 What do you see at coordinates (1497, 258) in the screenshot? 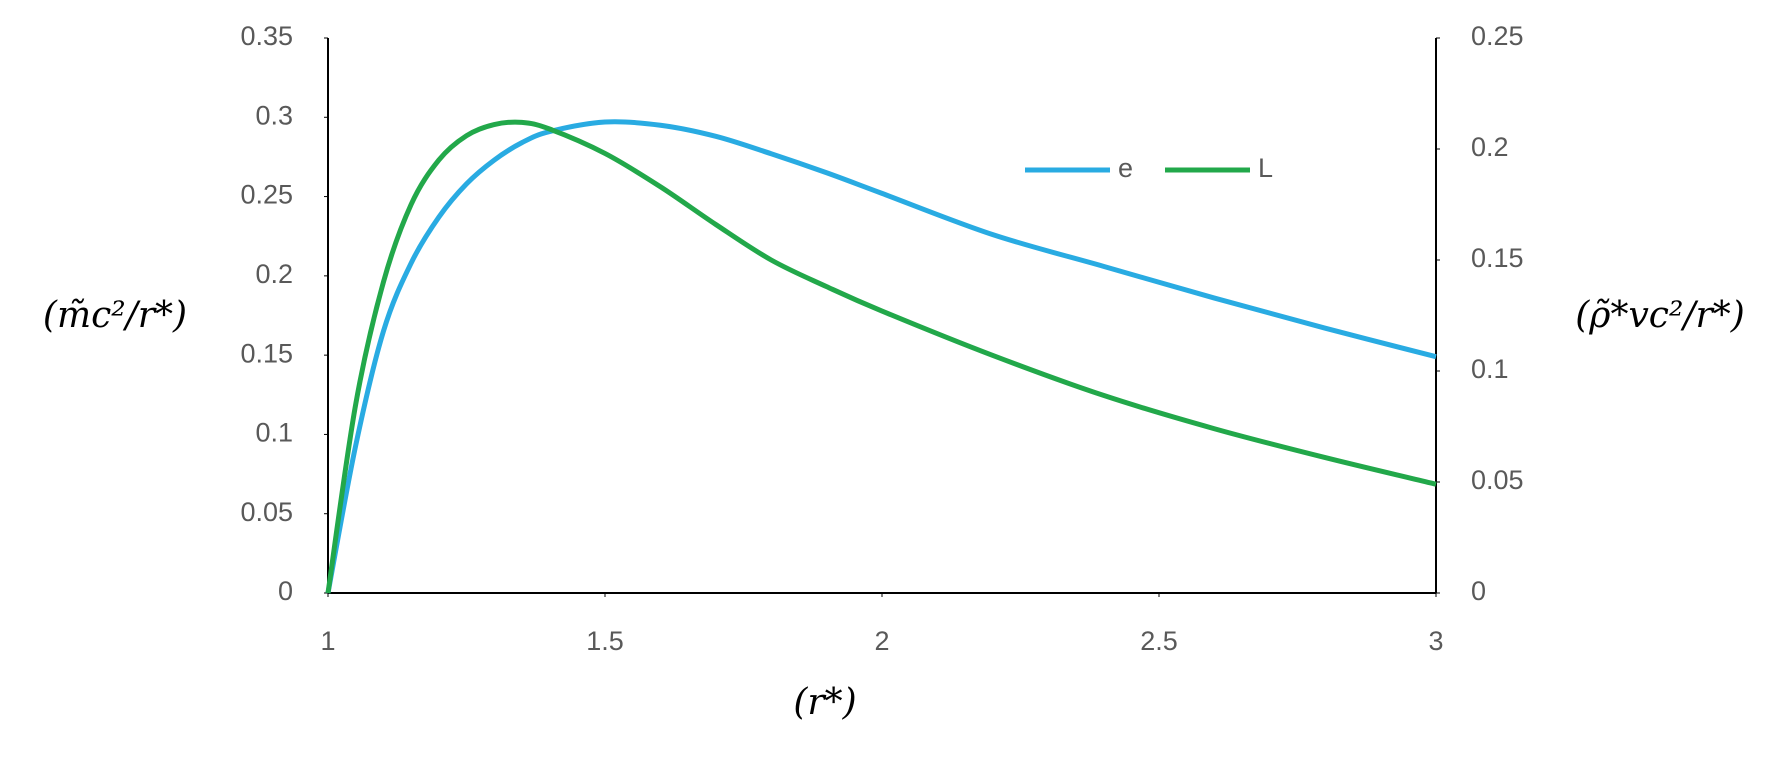
I see `y2-tick-label: 0.15` at bounding box center [1497, 258].